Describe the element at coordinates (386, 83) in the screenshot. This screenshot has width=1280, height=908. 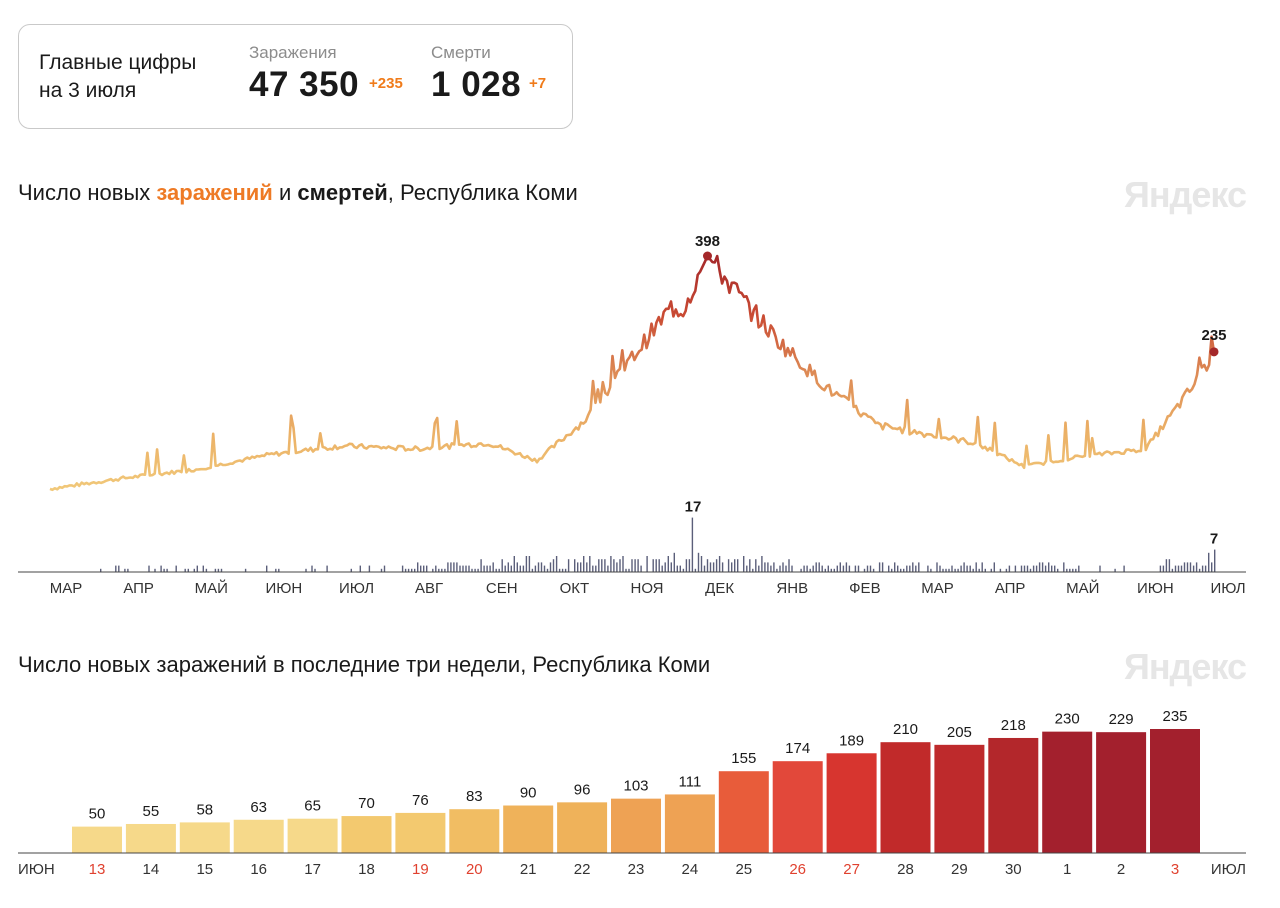
I see `infections-delta: +235` at that location.